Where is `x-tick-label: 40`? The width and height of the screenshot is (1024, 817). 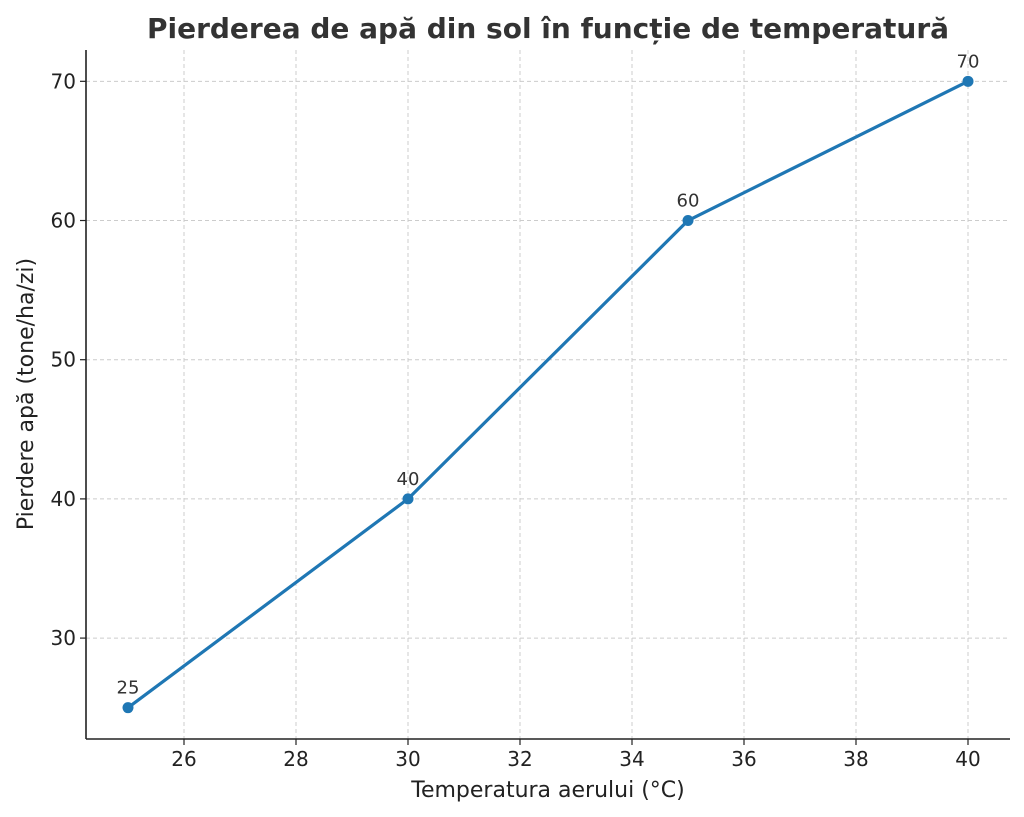
x-tick-label: 40 is located at coordinates (967, 759).